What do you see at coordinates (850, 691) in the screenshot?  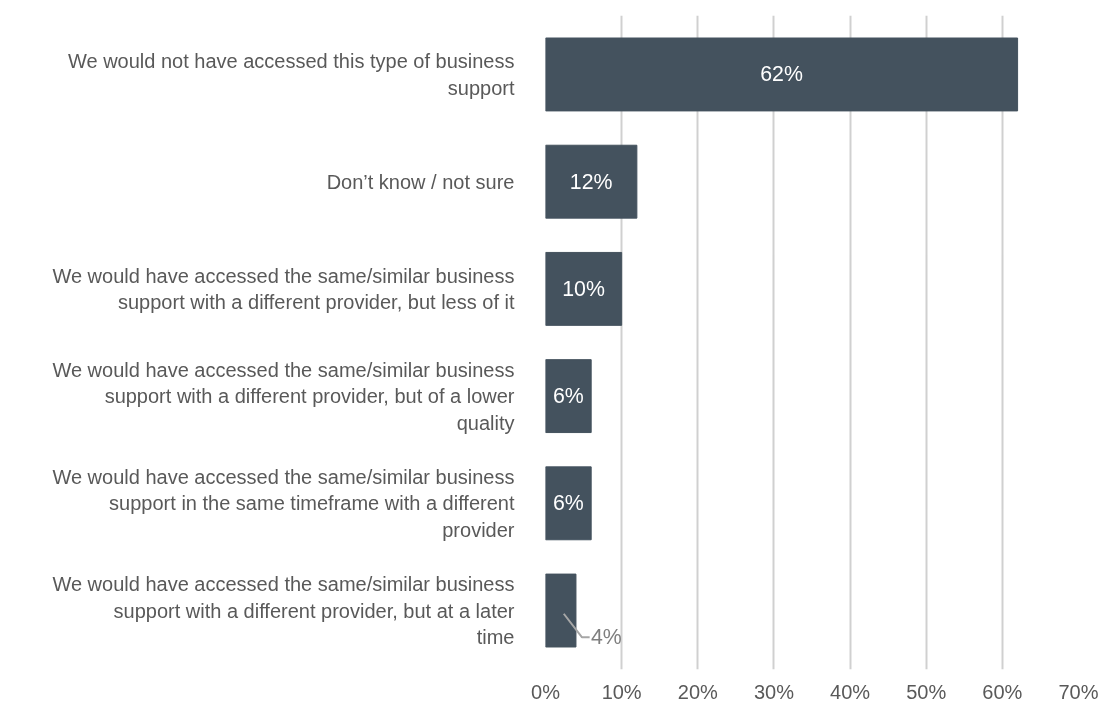 I see `x-tick-label: 40%` at bounding box center [850, 691].